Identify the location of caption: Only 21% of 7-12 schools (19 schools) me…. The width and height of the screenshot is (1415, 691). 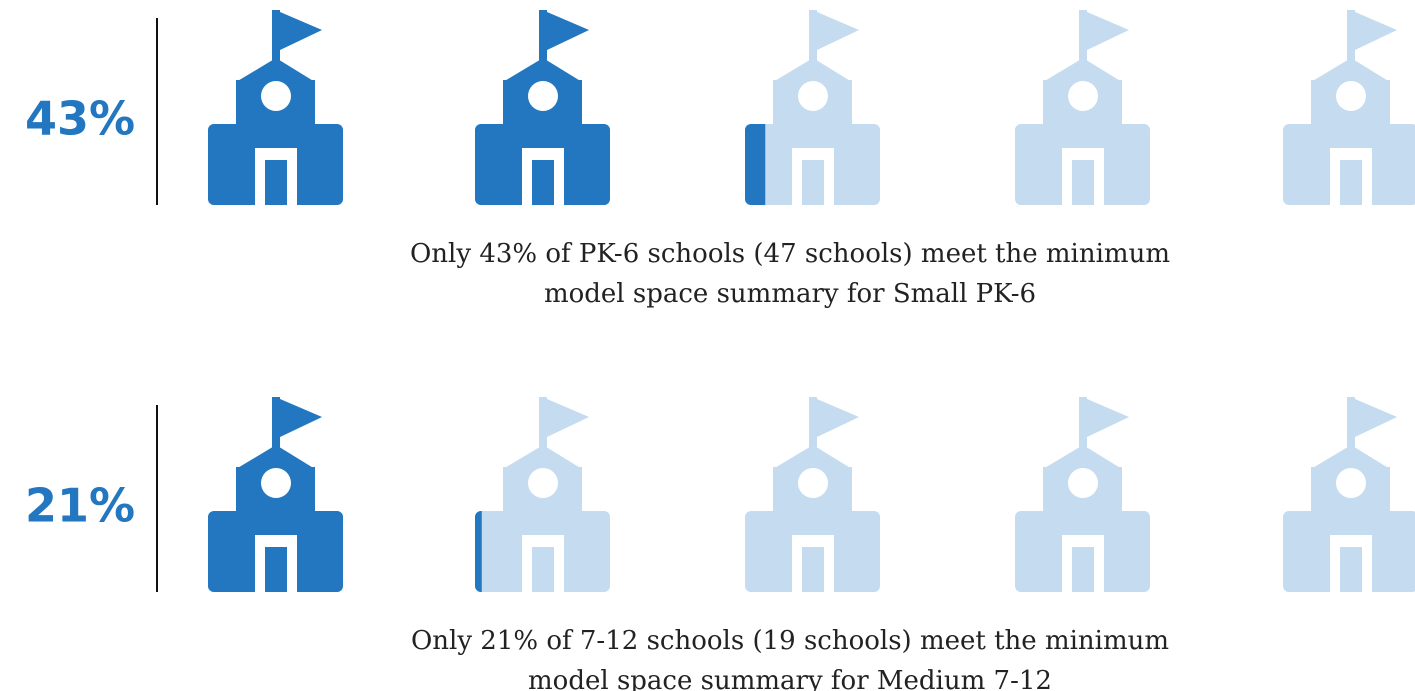
(790, 641).